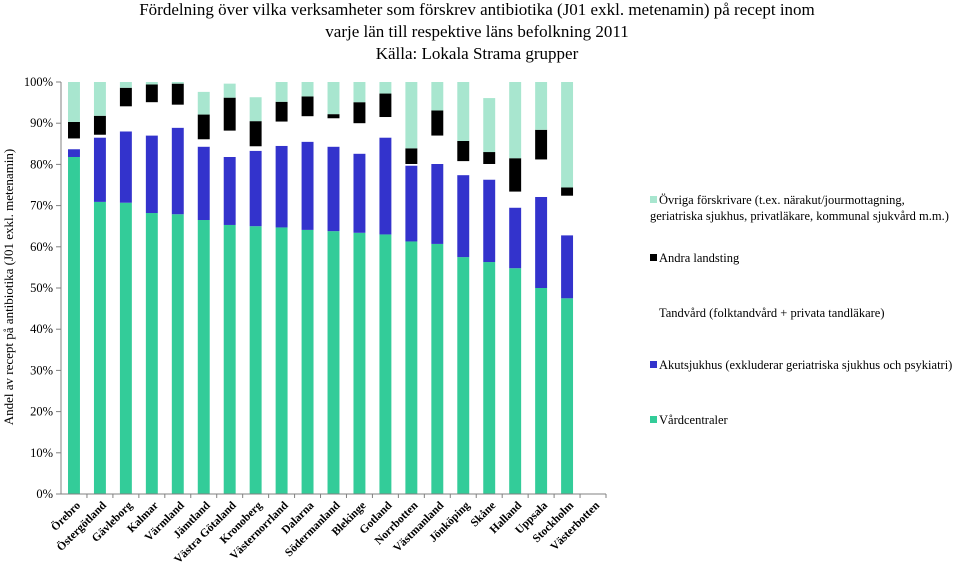 The height and width of the screenshot is (574, 959). I want to click on y-tick-label: 60%, so click(41, 247).